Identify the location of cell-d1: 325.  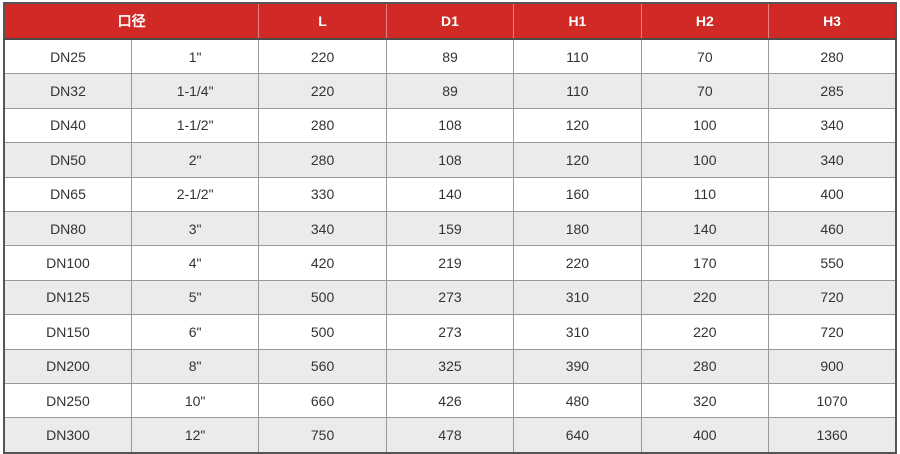
(450, 366).